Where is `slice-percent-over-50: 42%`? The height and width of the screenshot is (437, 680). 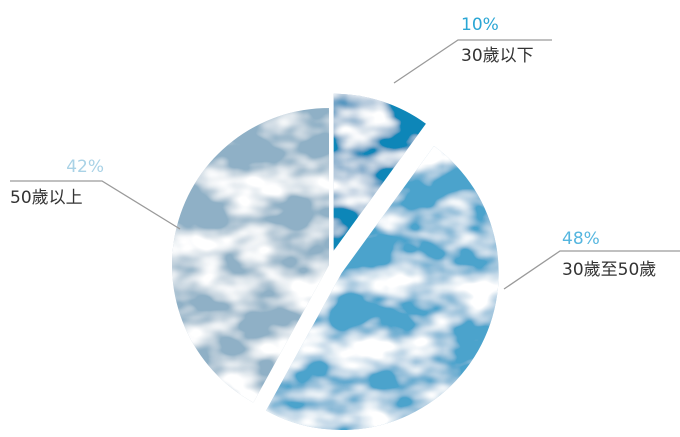 slice-percent-over-50: 42% is located at coordinates (85, 167).